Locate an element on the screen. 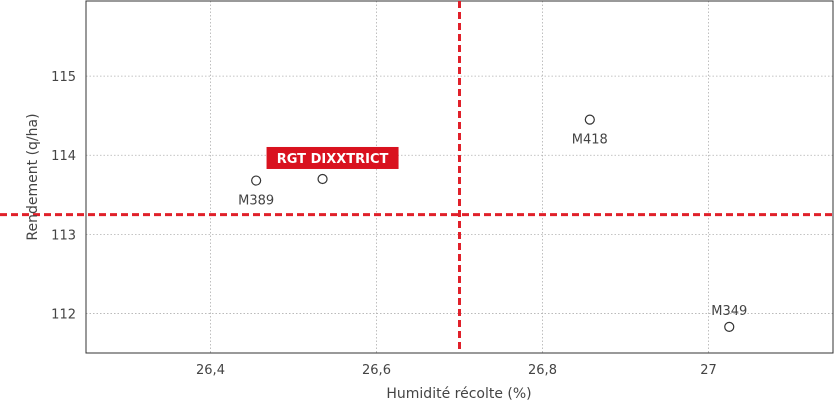  y-tick-label: 115 is located at coordinates (63, 77).